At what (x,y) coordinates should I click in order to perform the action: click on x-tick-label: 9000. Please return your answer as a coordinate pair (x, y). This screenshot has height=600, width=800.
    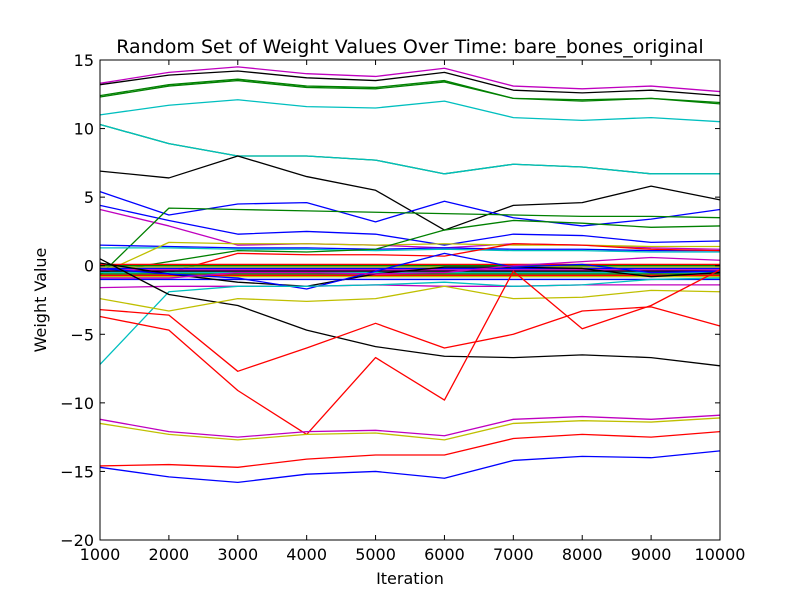
    Looking at the image, I should click on (651, 554).